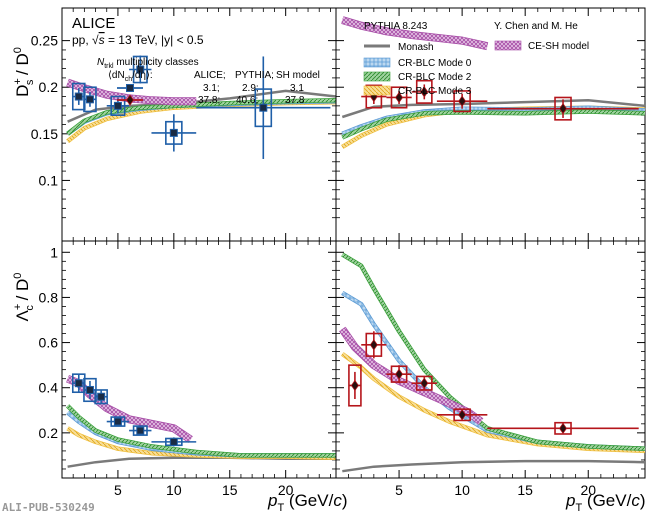 This screenshot has height=516, width=664. Describe the element at coordinates (44, 134) in the screenshot. I see `y-tick-label: 0.15` at that location.